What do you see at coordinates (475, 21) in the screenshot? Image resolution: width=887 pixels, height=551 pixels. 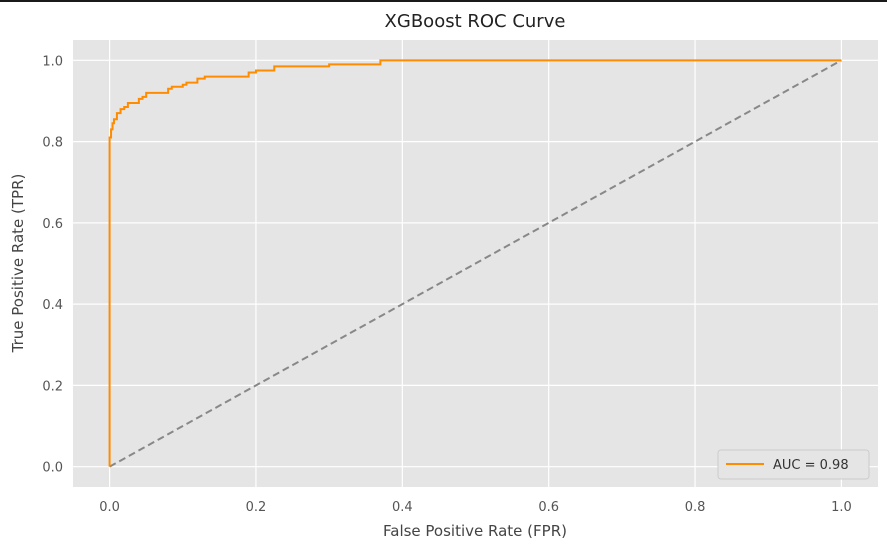 I see `chart-title: XGBoost ROC Curve` at bounding box center [475, 21].